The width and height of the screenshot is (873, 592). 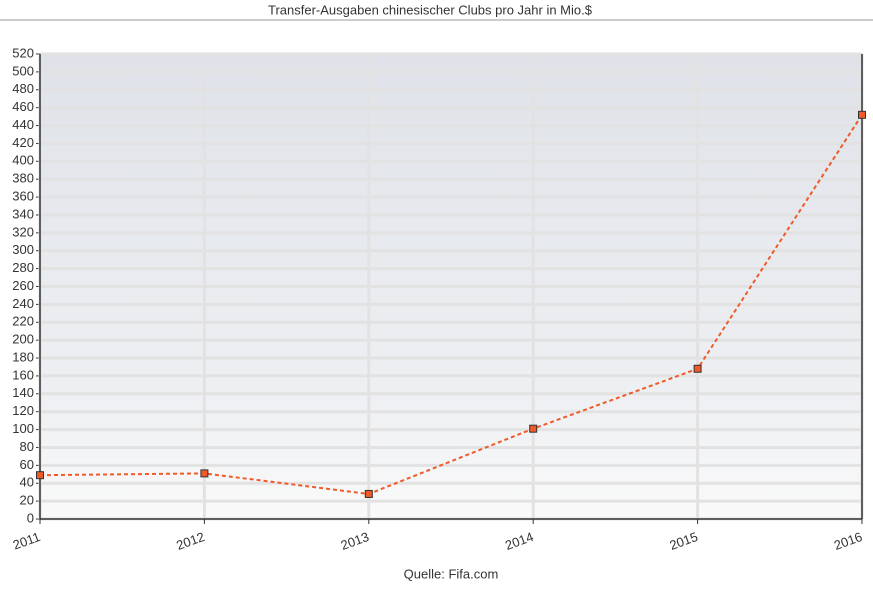 I want to click on y-tick-label: 500, so click(x=23, y=70).